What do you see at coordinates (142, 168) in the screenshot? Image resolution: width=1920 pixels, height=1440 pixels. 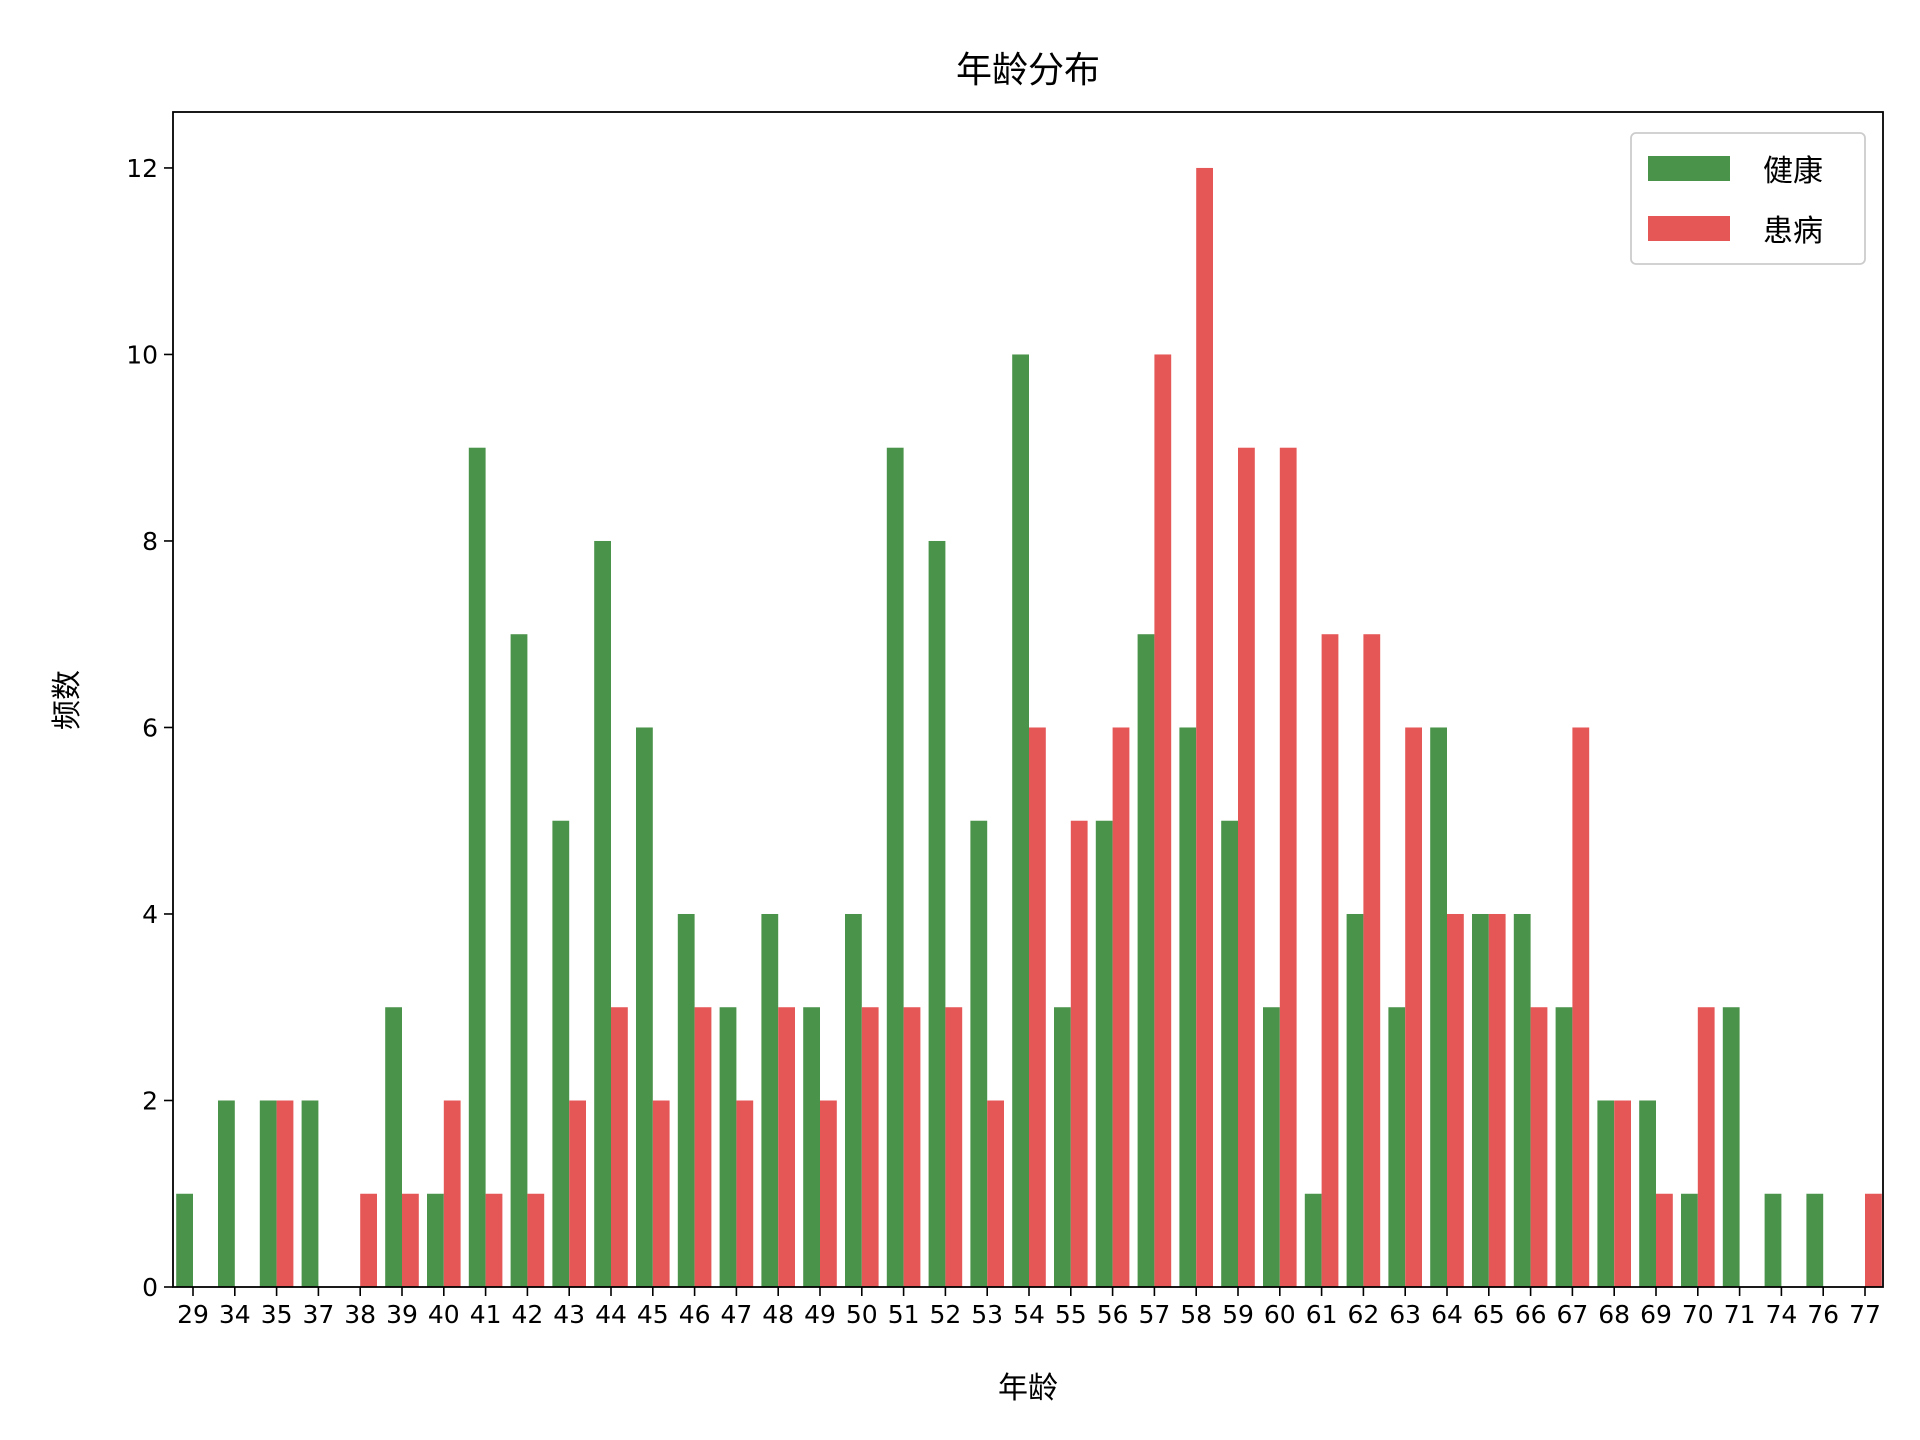 I see `y-tick-label: 12` at bounding box center [142, 168].